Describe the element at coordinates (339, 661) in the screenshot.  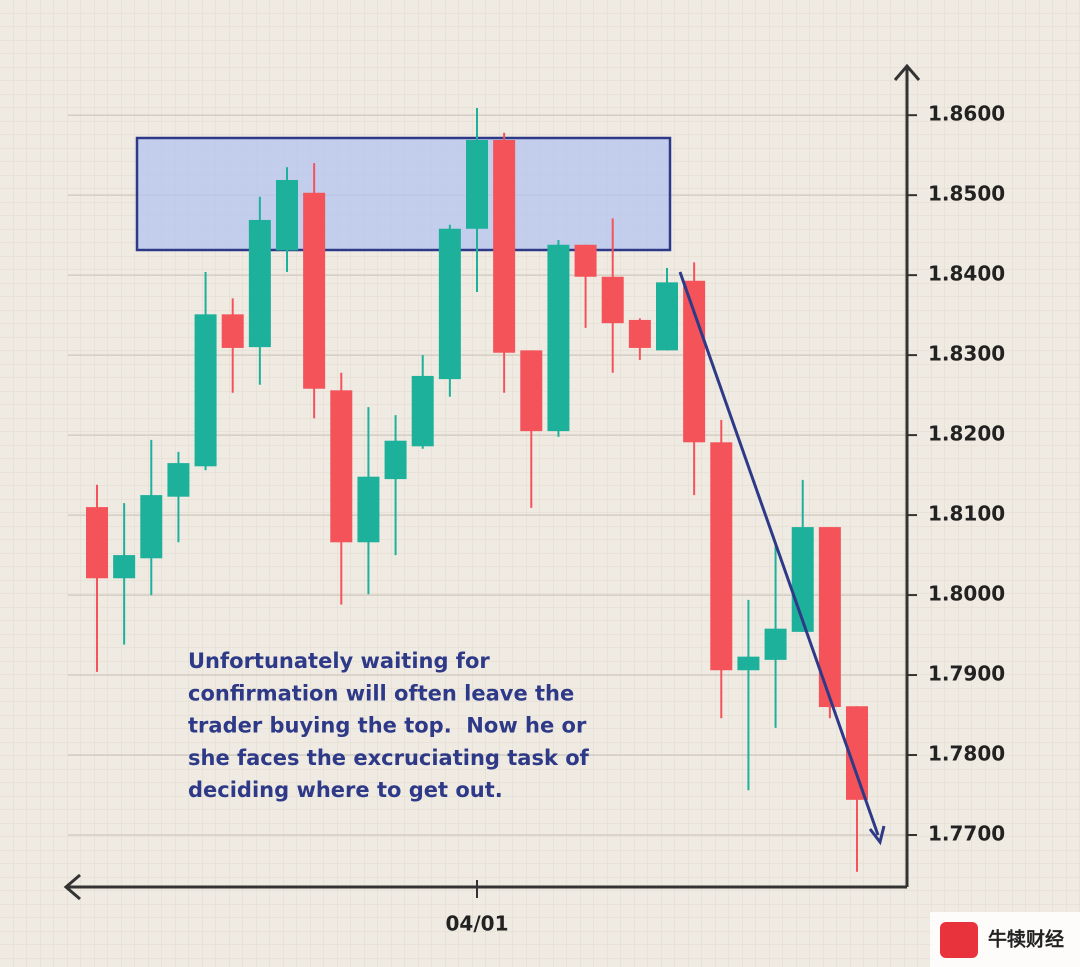
I see `annotation-line: Unfortunately waiting for` at that location.